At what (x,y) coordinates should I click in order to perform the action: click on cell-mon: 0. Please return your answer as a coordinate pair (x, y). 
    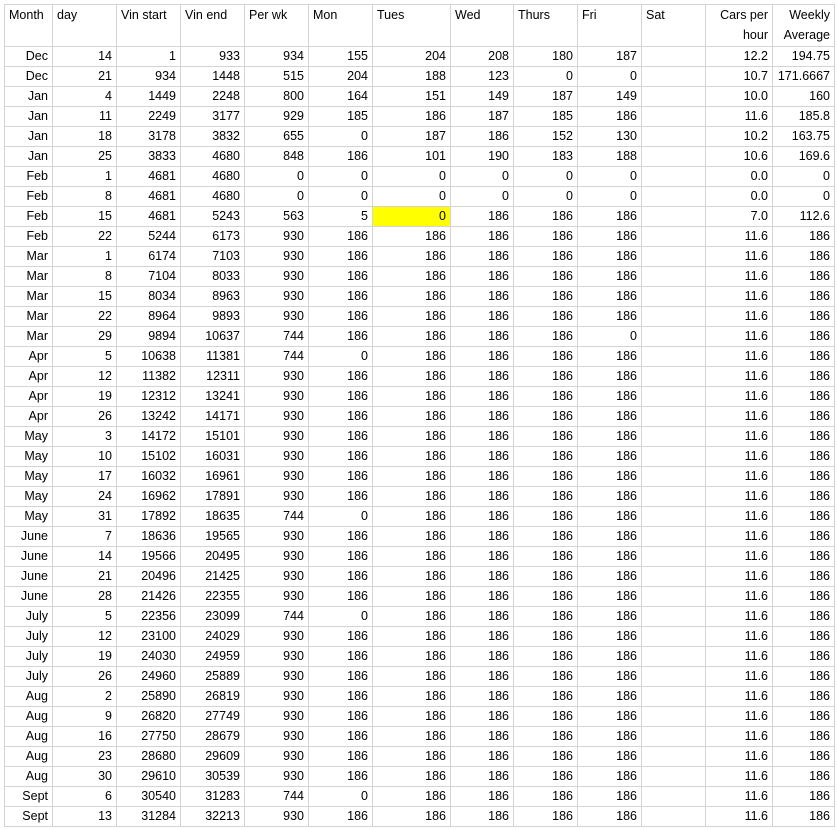
    Looking at the image, I should click on (340, 176).